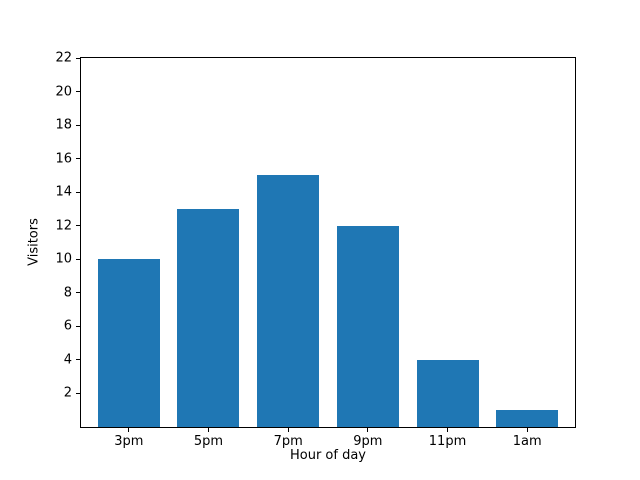  What do you see at coordinates (368, 441) in the screenshot?
I see `x-tick-label: 9pm` at bounding box center [368, 441].